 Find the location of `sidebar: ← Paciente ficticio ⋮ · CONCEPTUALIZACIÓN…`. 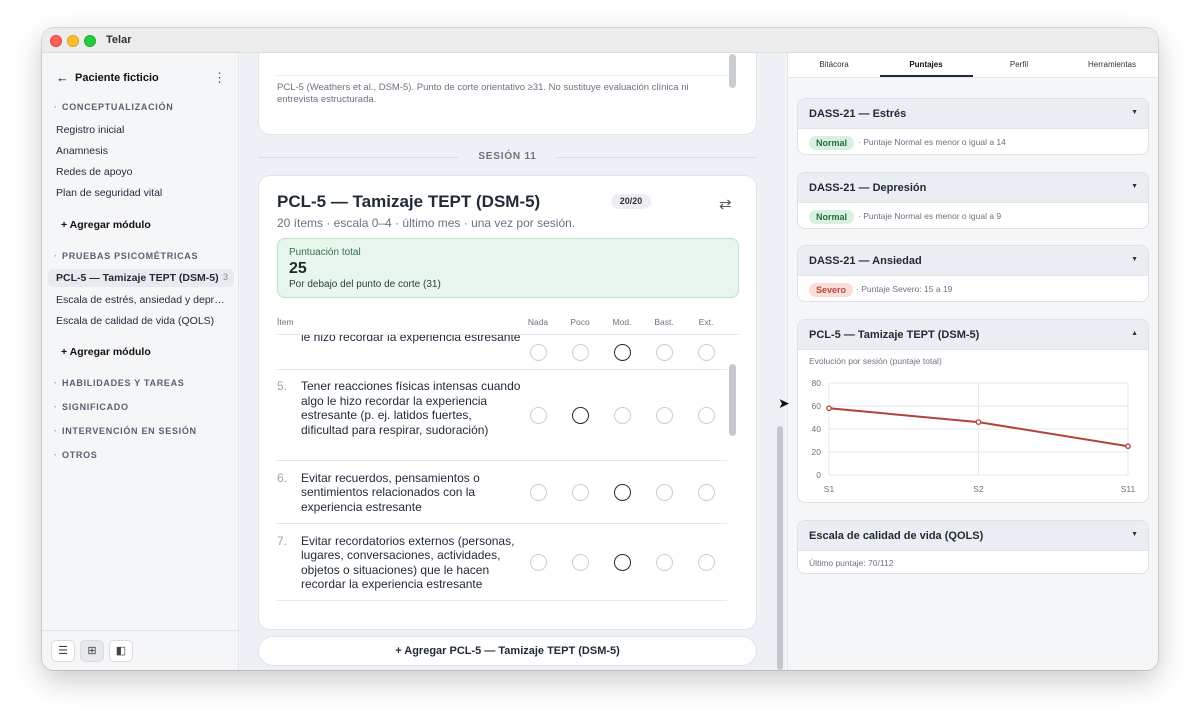

sidebar: ← Paciente ficticio ⋮ · CONCEPTUALIZACIÓN… is located at coordinates (140, 361).